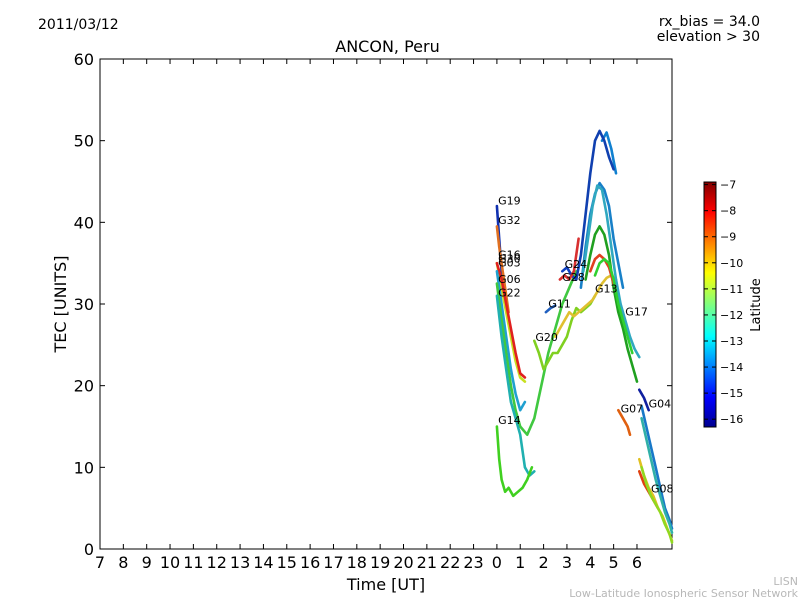 This screenshot has height=600, width=800. I want to click on x-tick-label: 20, so click(403, 562).